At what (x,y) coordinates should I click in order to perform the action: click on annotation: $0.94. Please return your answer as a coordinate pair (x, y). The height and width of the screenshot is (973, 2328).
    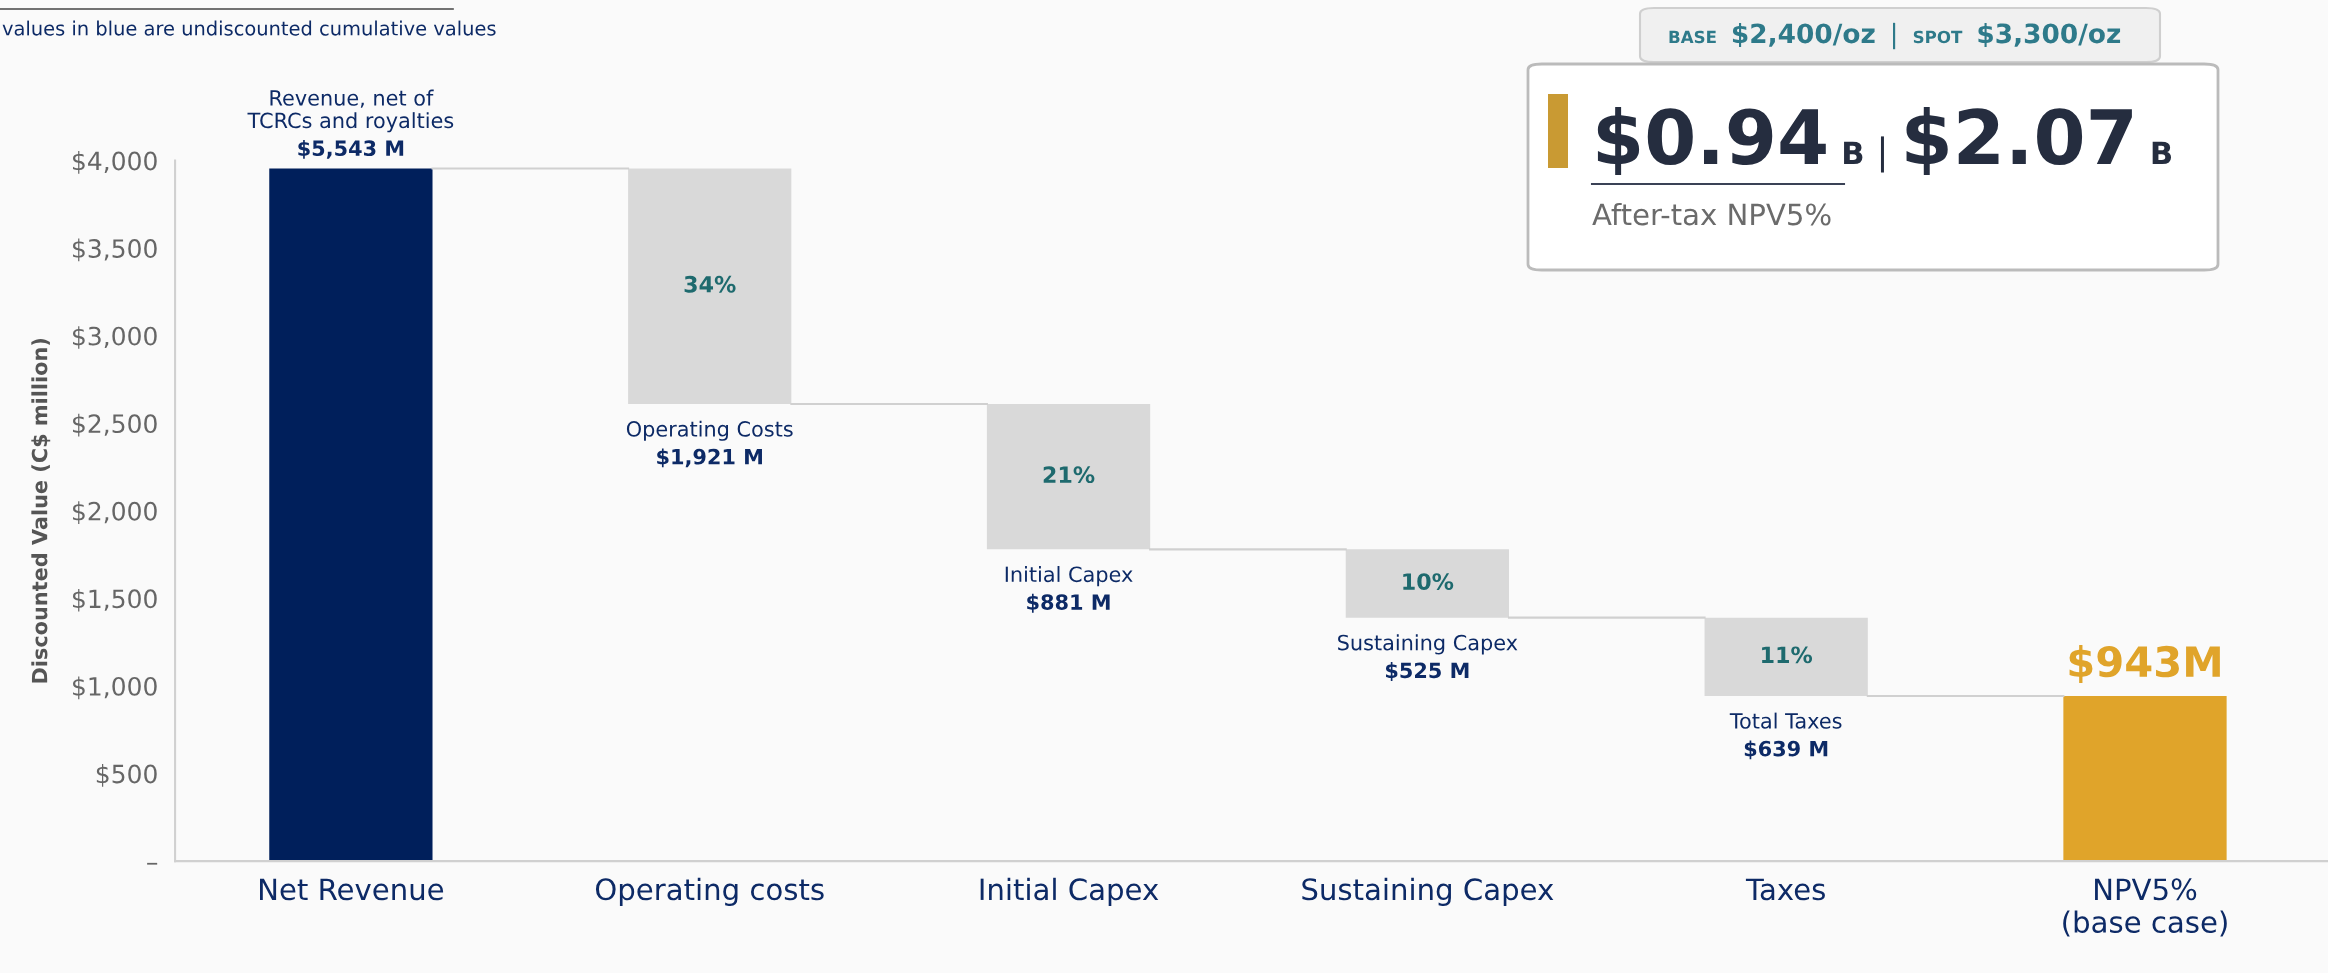
    Looking at the image, I should click on (1711, 141).